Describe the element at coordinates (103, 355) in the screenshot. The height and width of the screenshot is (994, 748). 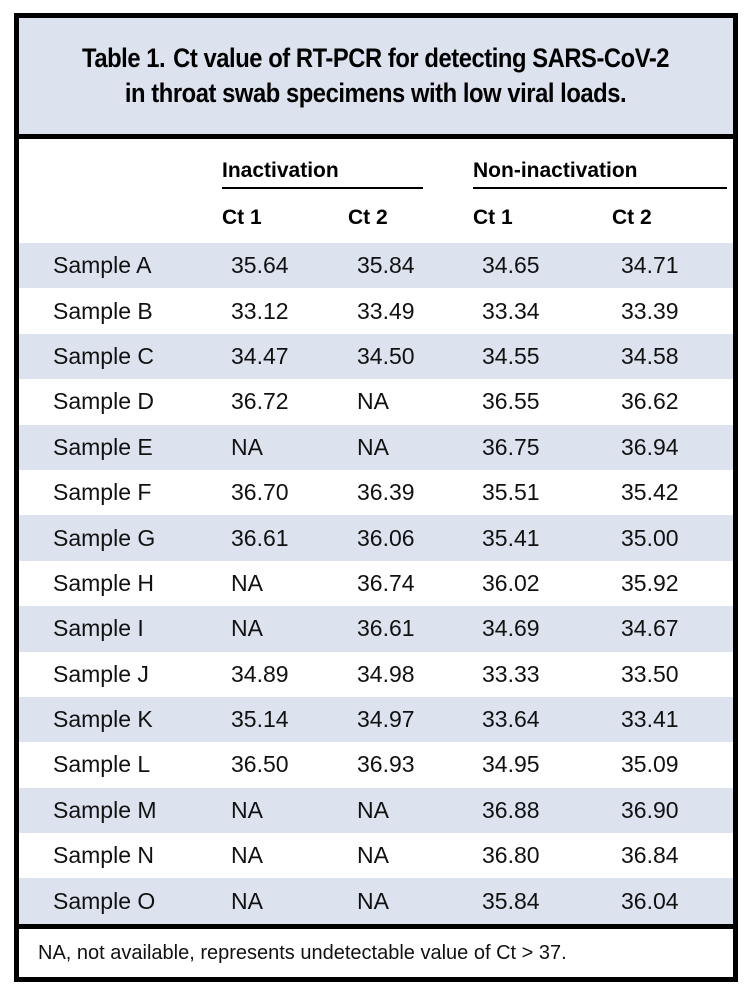
I see `sample-name-cell: Sample C` at that location.